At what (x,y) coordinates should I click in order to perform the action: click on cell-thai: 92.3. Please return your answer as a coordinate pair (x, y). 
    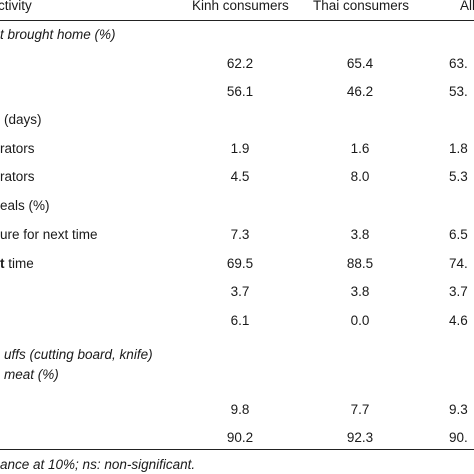
    Looking at the image, I should click on (360, 437).